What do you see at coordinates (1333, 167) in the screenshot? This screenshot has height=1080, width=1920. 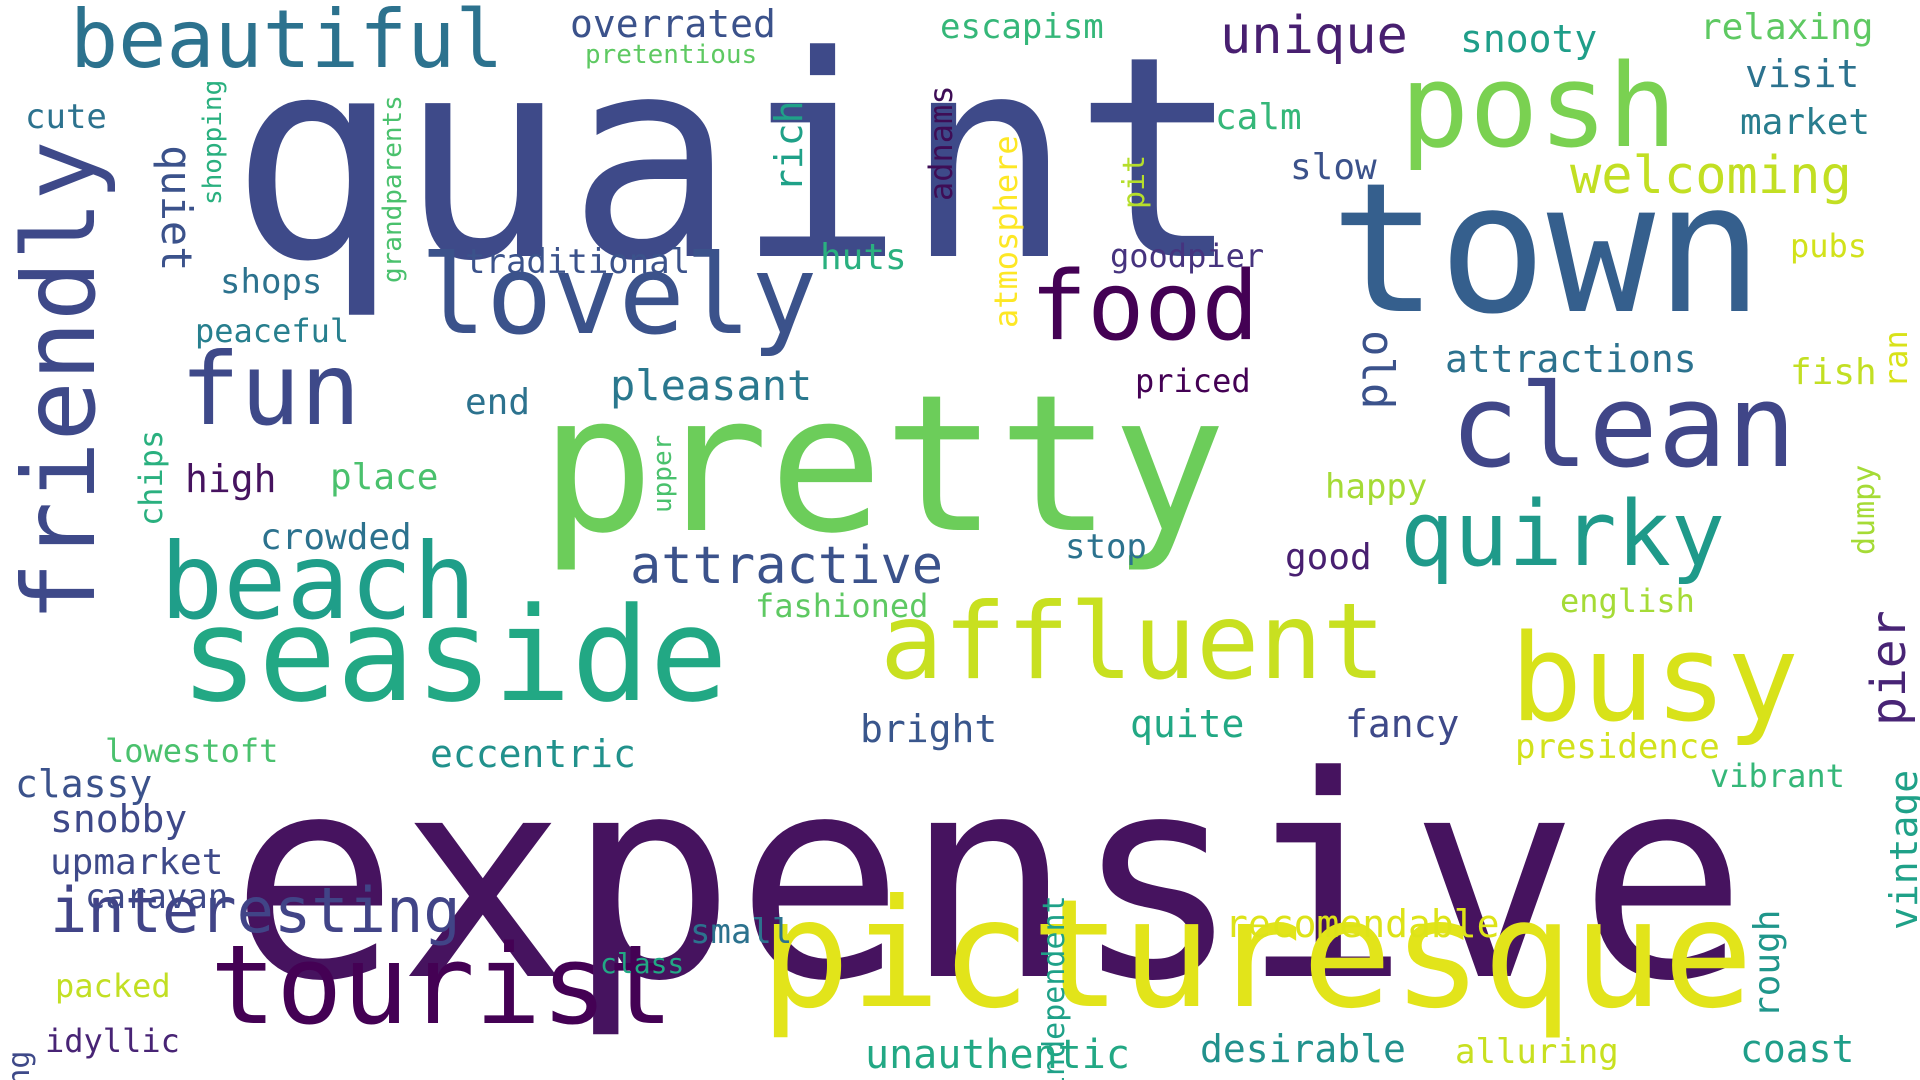 I see `word-slow: slow` at bounding box center [1333, 167].